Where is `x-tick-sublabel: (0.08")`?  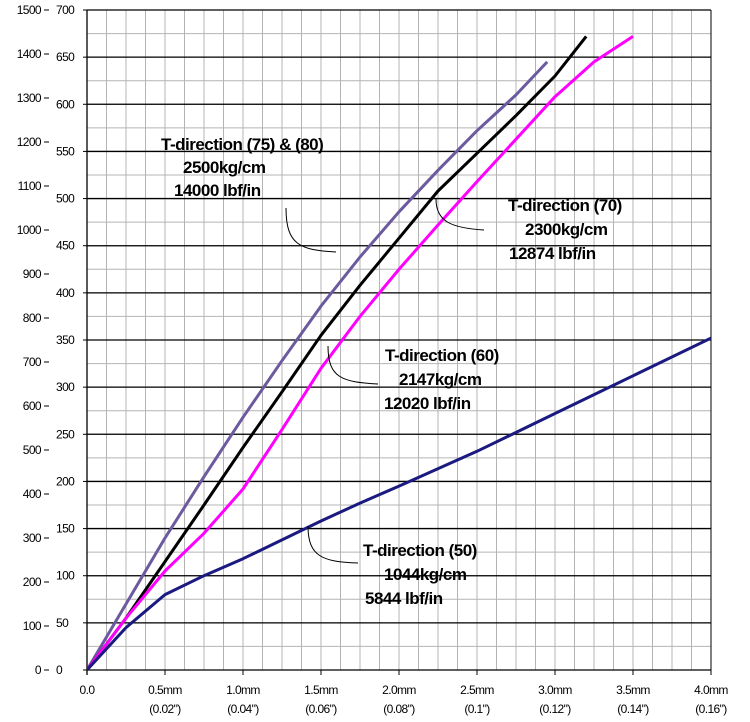 x-tick-sublabel: (0.08") is located at coordinates (399, 709).